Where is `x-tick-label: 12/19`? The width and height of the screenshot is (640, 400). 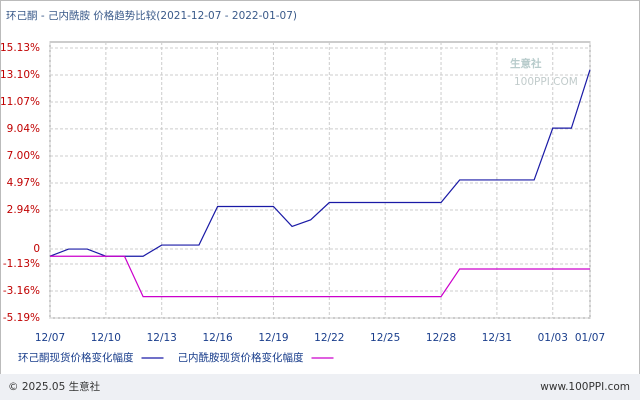 x-tick-label: 12/19 is located at coordinates (273, 338).